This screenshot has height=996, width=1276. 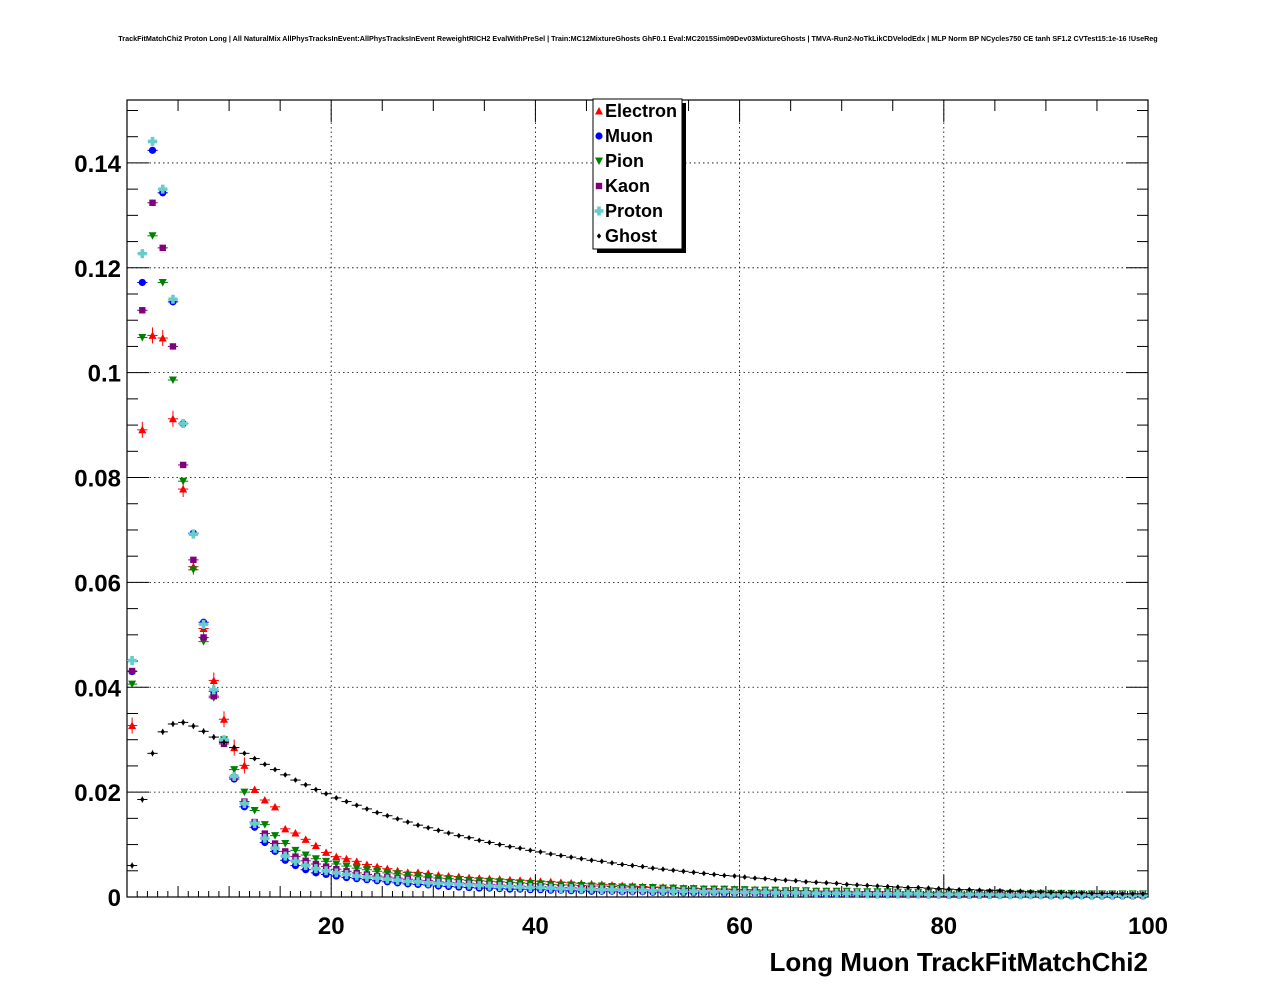 I want to click on legend-label: Kaon, so click(x=627, y=186).